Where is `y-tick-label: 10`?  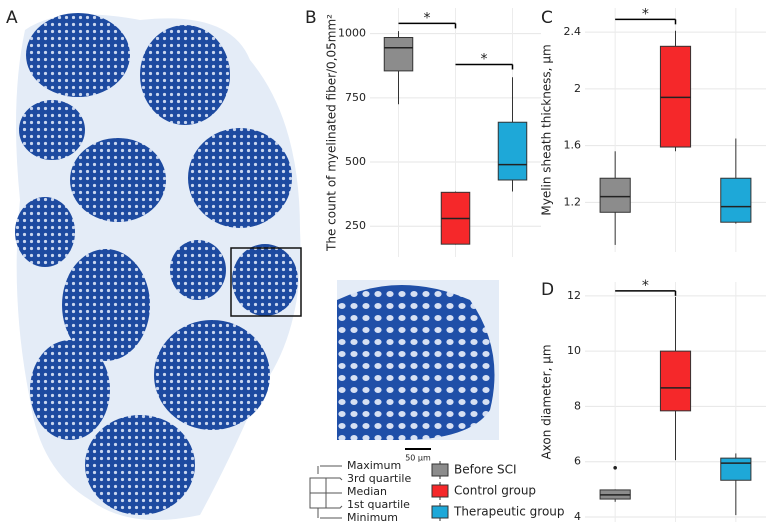 y-tick-label: 10 is located at coordinates (574, 350).